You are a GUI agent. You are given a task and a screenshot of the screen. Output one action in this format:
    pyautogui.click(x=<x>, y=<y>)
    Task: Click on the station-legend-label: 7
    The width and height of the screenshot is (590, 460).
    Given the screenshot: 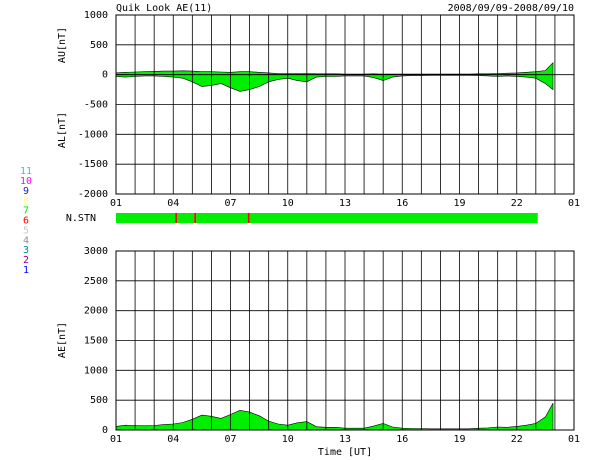 What is the action you would take?
    pyautogui.click(x=26, y=211)
    